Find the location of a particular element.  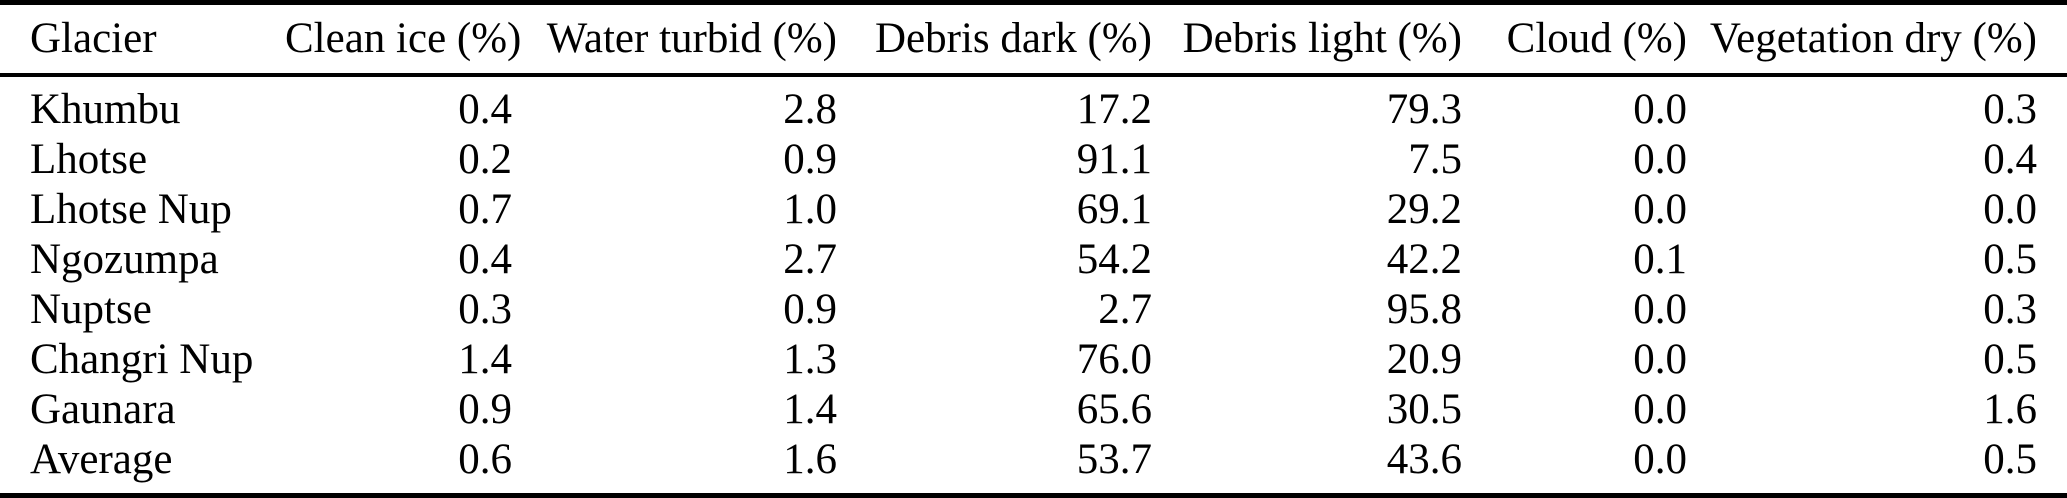

table-row: Changri Nup 1.4 1.3 76.0 20.9 0.0 0.5 is located at coordinates (1033, 360).